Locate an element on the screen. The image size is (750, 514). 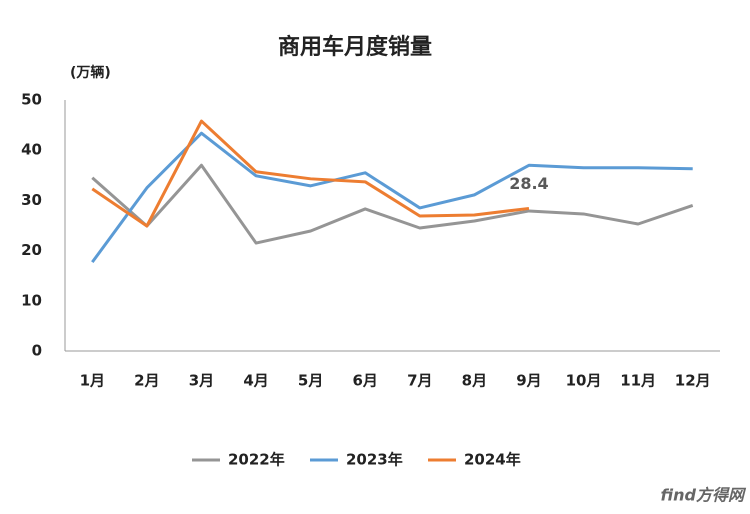
y-tick-label: 10 is located at coordinates (31, 300).